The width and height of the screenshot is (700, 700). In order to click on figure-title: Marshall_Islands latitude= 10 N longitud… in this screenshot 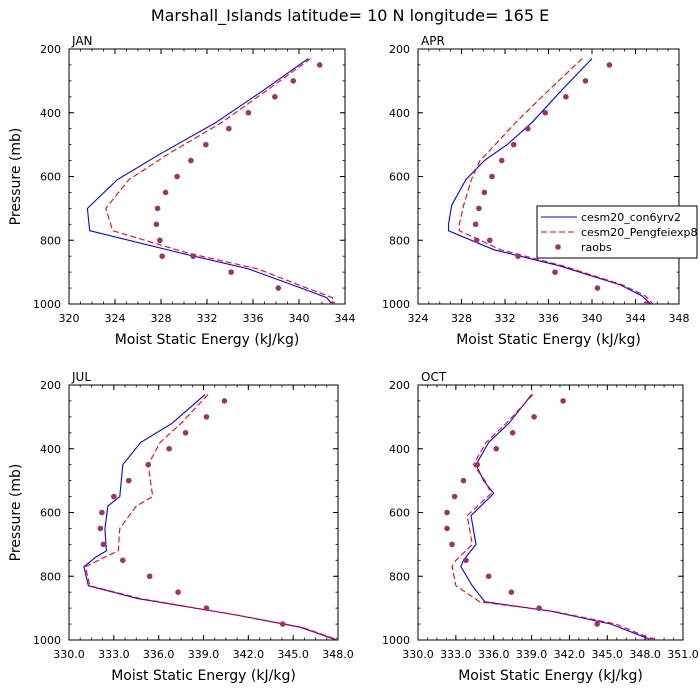, I will do `click(350, 16)`.